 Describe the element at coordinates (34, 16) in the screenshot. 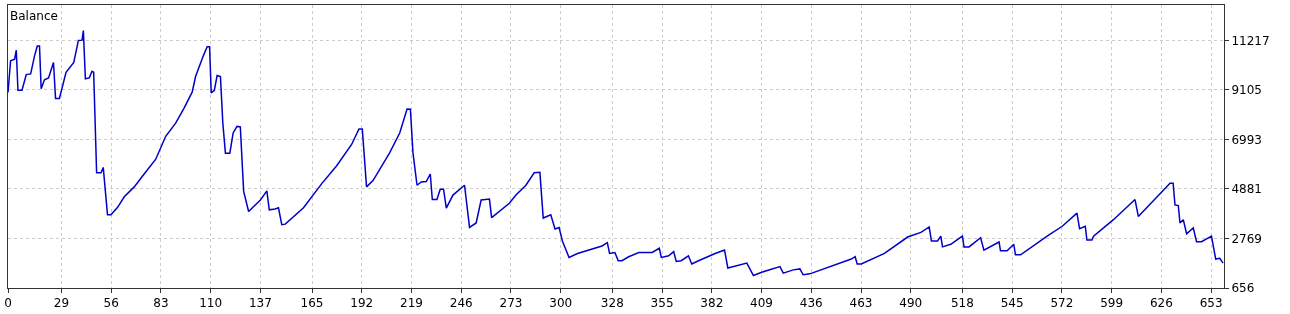

I see `chart-title: Balance` at that location.